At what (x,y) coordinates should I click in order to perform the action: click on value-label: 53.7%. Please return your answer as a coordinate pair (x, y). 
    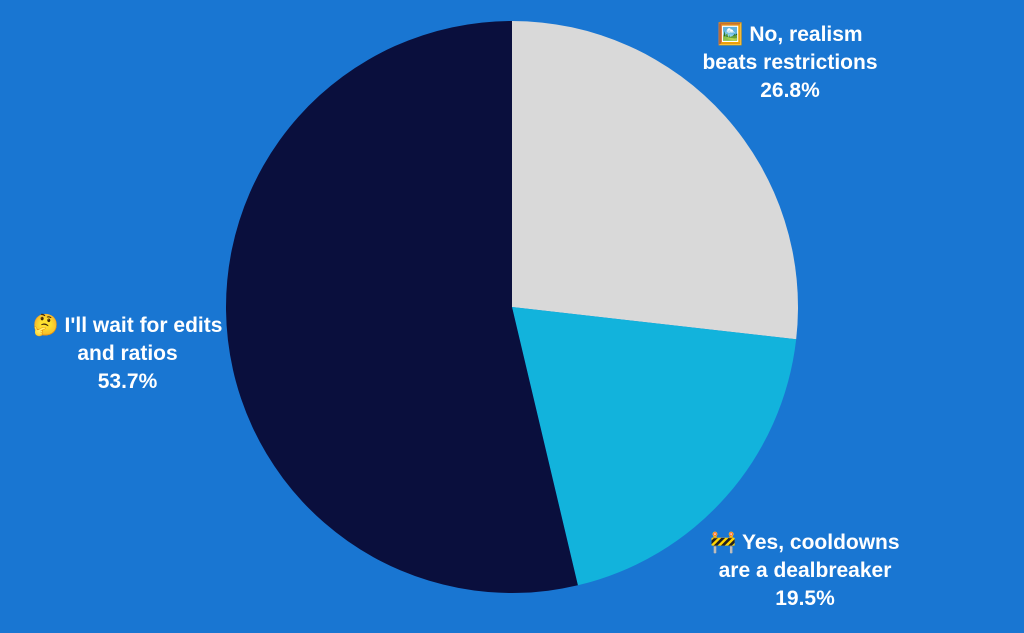
    Looking at the image, I should click on (127, 381).